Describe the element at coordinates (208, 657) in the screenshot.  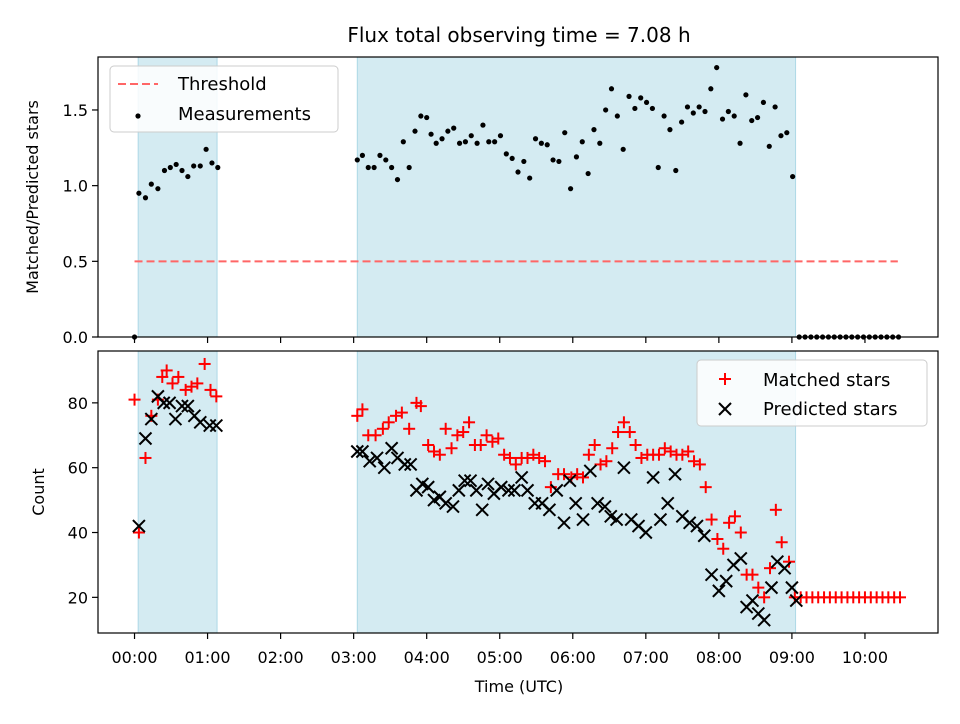
I see `x-tick-label: 01:00` at that location.